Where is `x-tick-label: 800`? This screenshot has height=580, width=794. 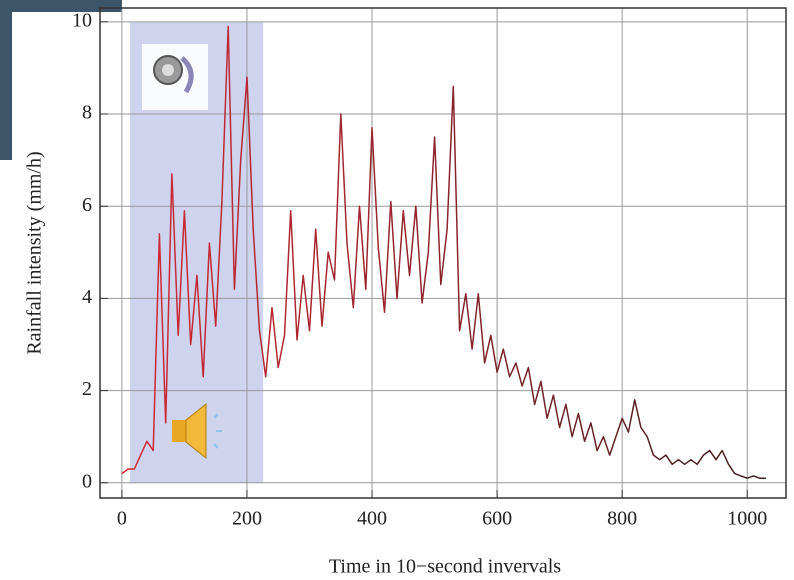
x-tick-label: 800 is located at coordinates (622, 519).